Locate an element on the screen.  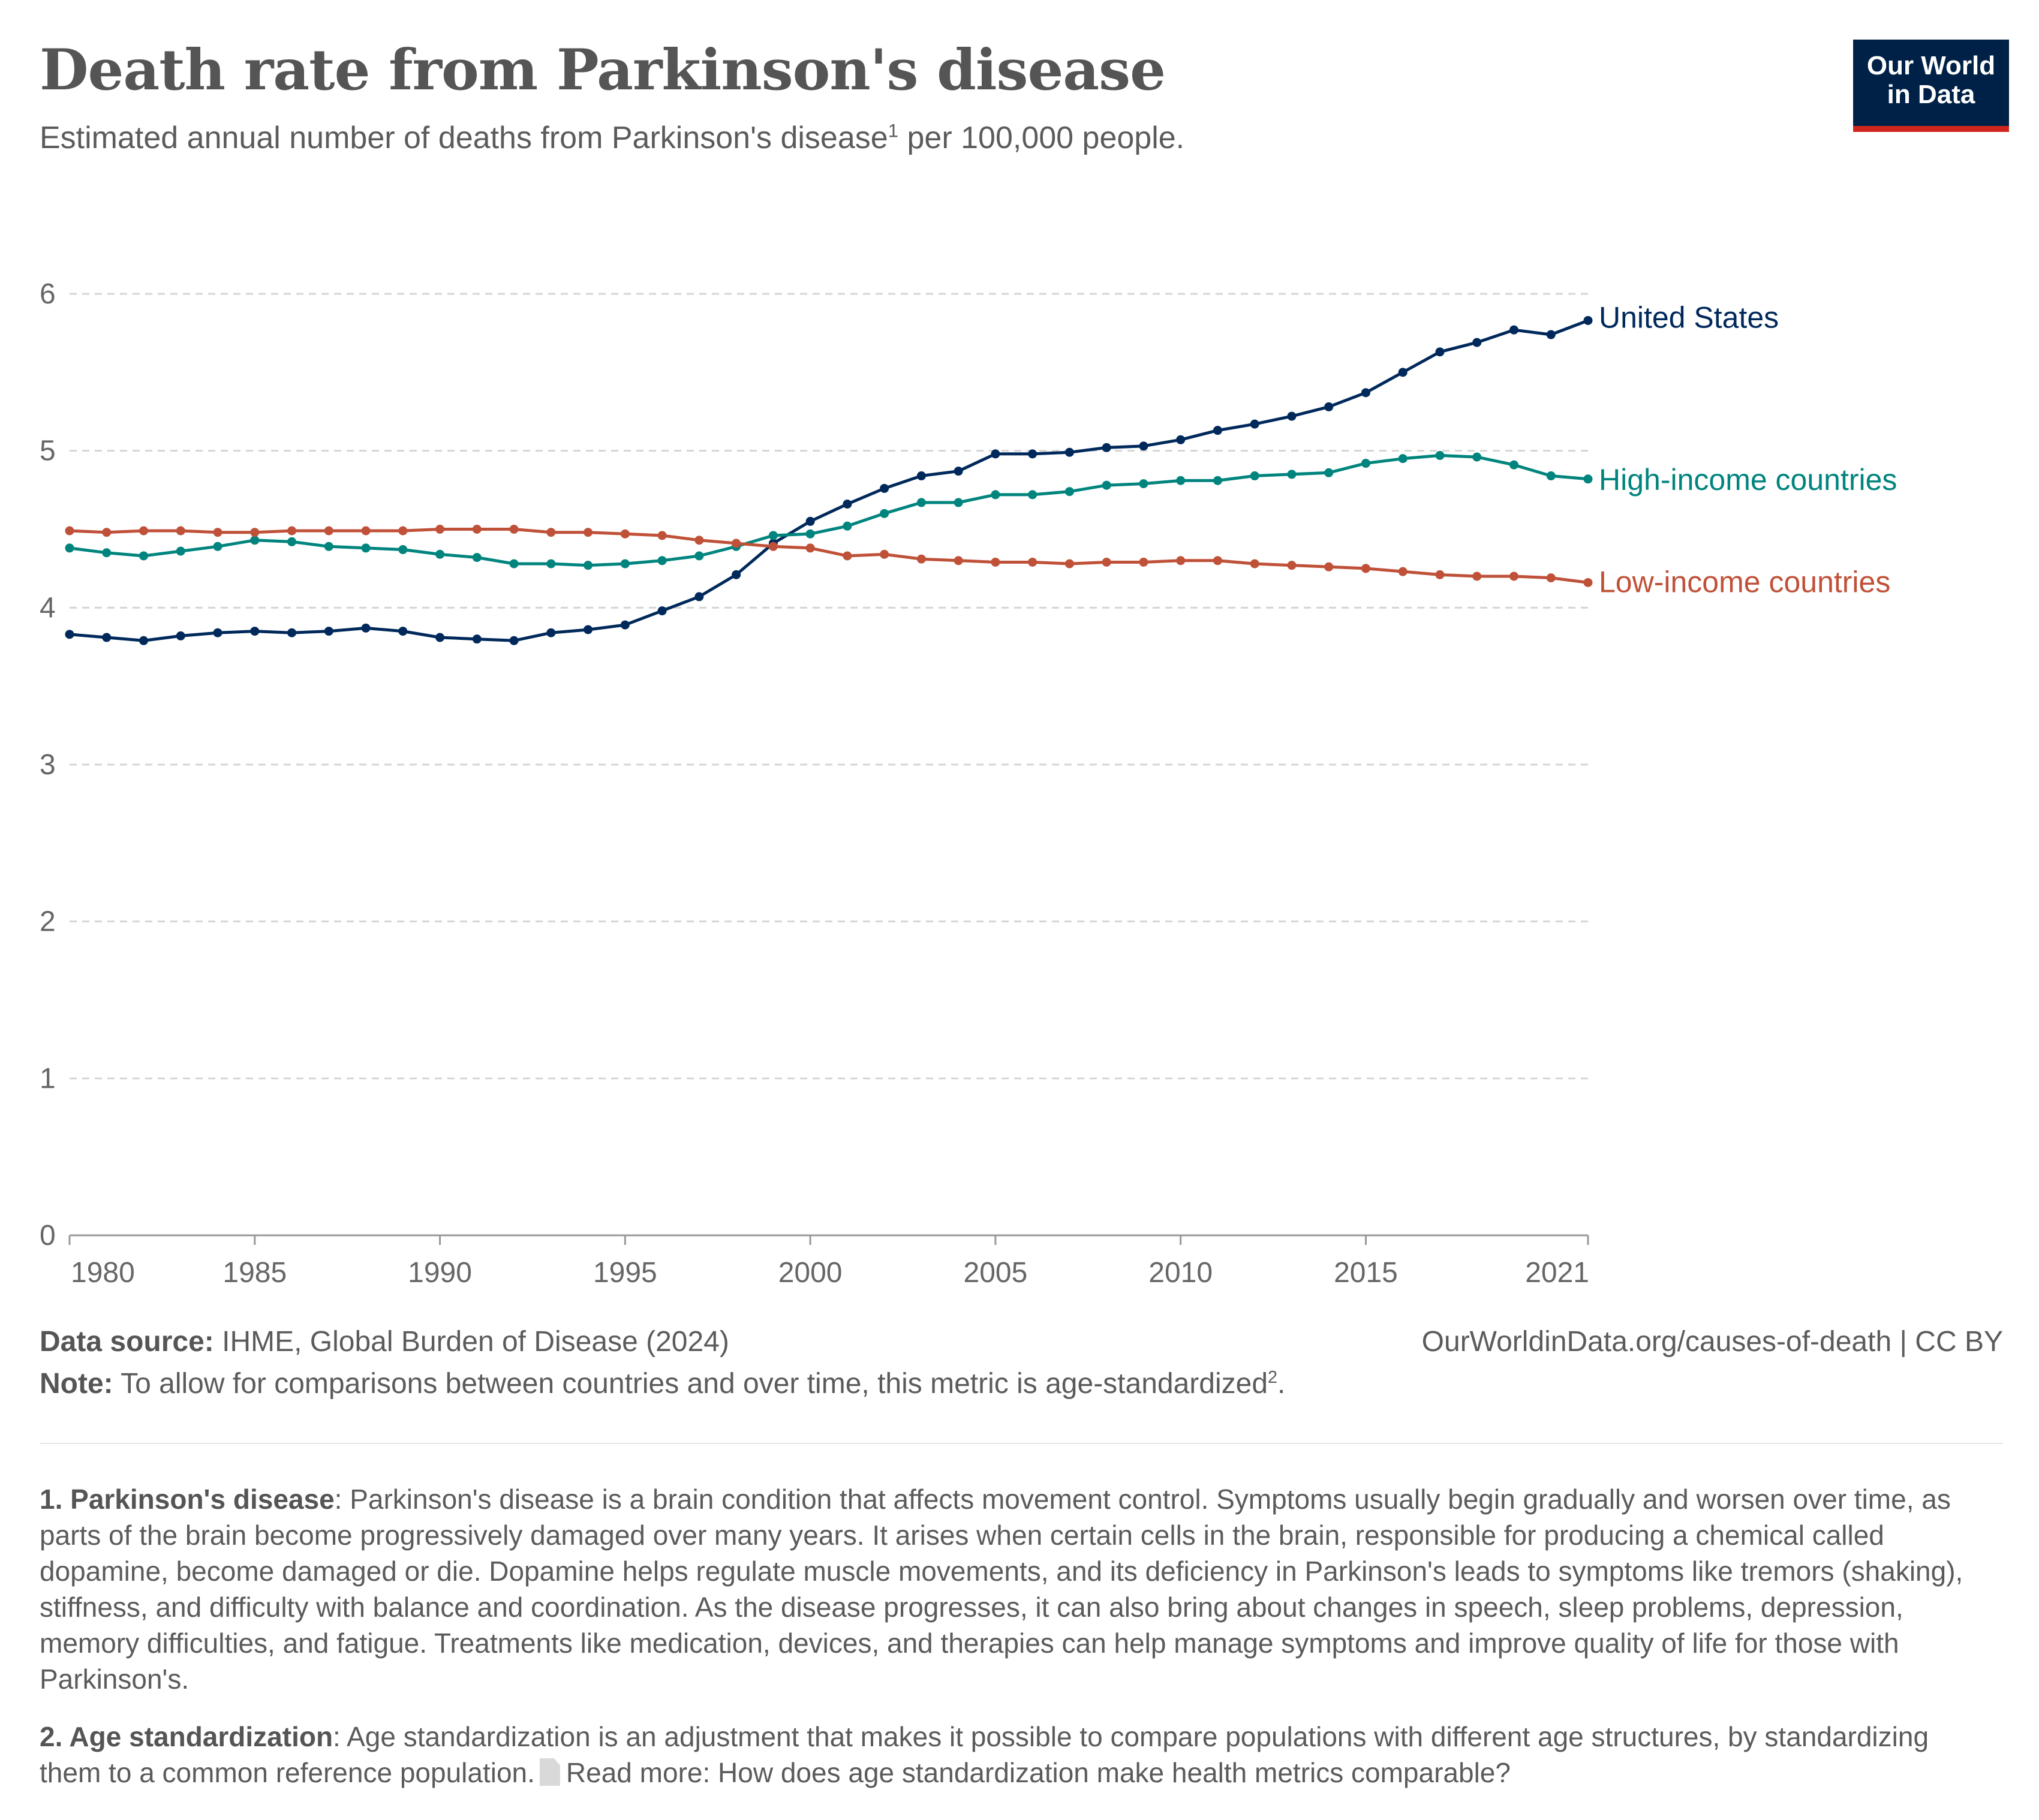
series-label: High-income countries is located at coordinates (1748, 480).